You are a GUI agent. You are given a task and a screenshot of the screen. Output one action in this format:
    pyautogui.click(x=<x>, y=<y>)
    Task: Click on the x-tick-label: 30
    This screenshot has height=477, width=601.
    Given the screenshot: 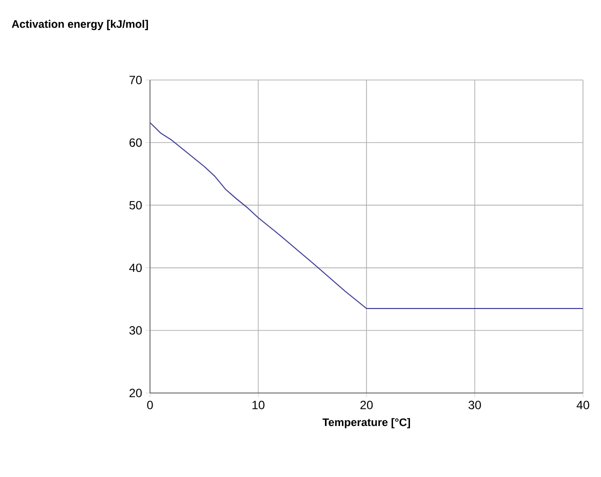 What is the action you would take?
    pyautogui.click(x=474, y=405)
    